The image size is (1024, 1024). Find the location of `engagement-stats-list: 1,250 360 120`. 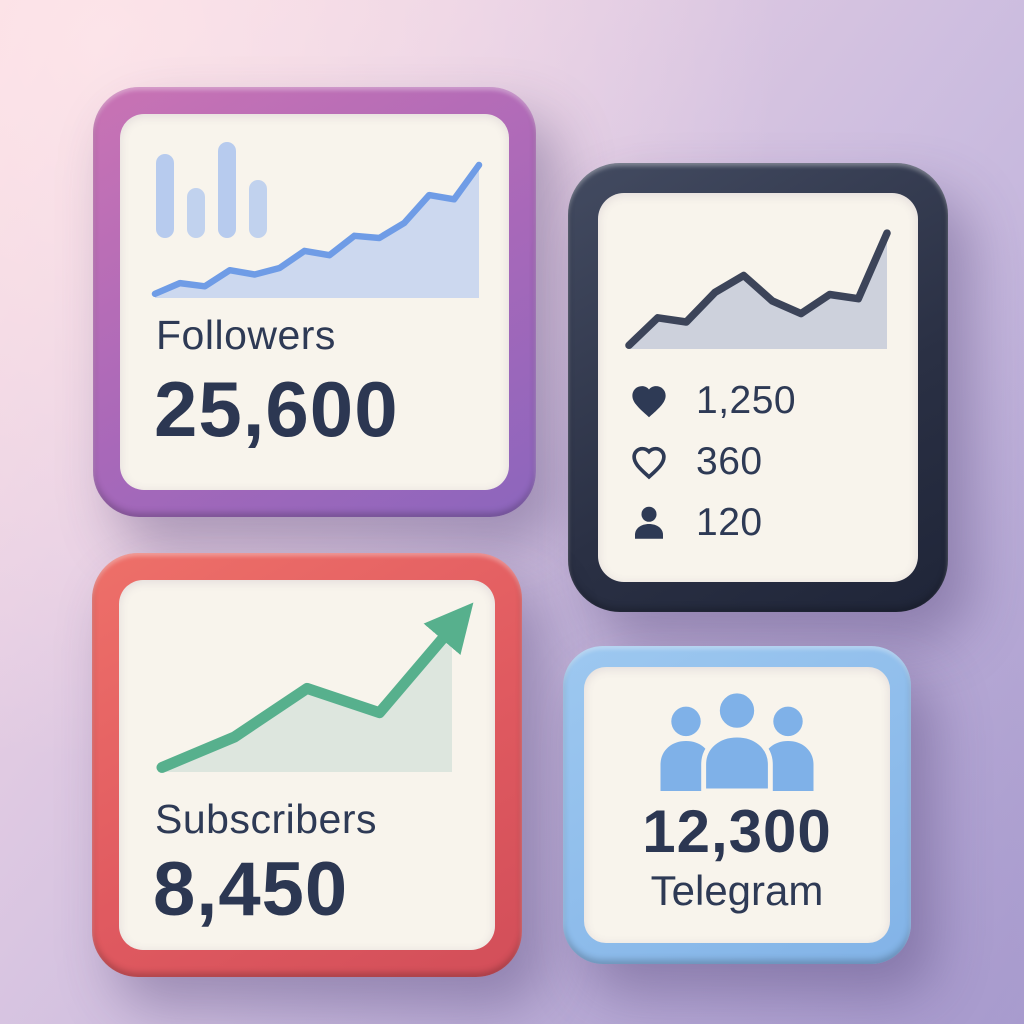

engagement-stats-list: 1,250 360 120 is located at coordinates (712, 462).